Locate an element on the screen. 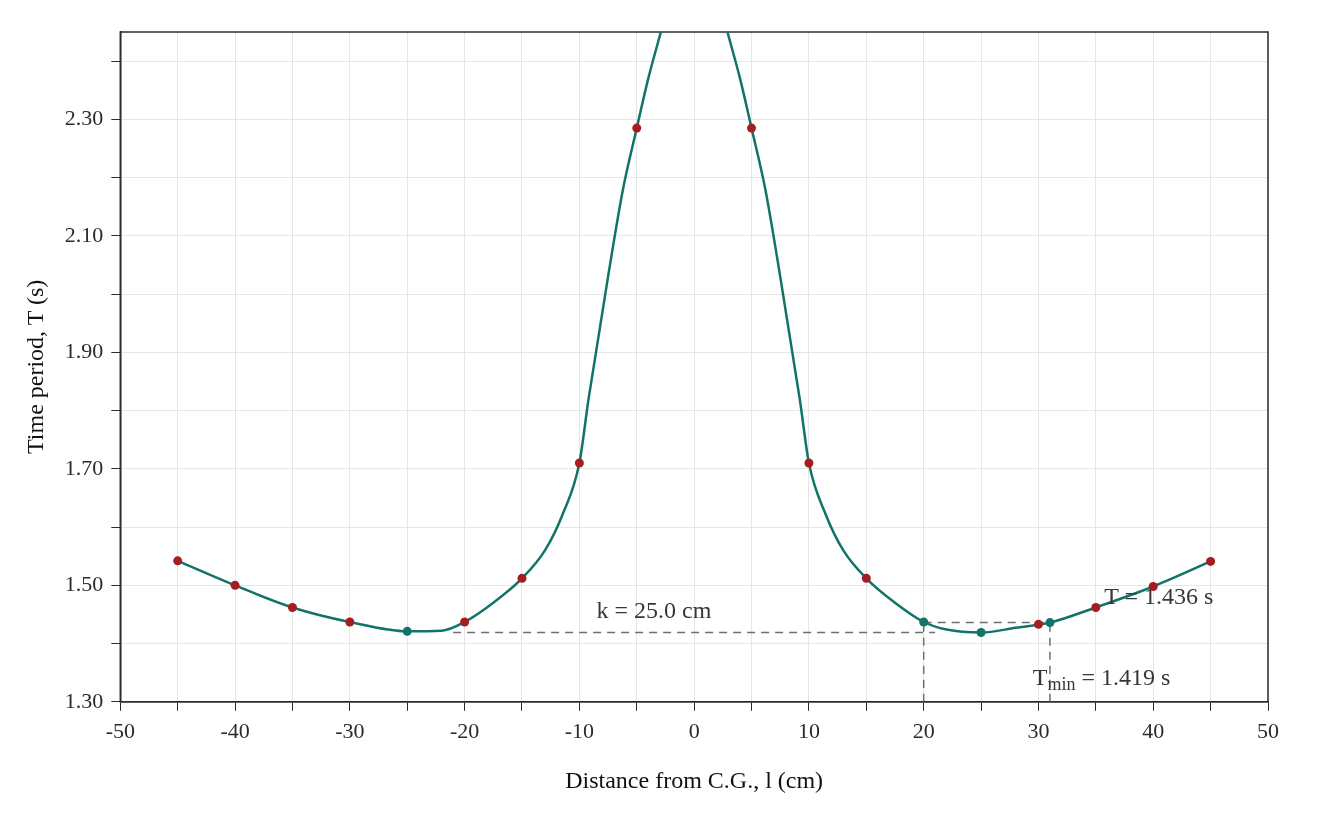  x-tick-label: 20 is located at coordinates (923, 730).